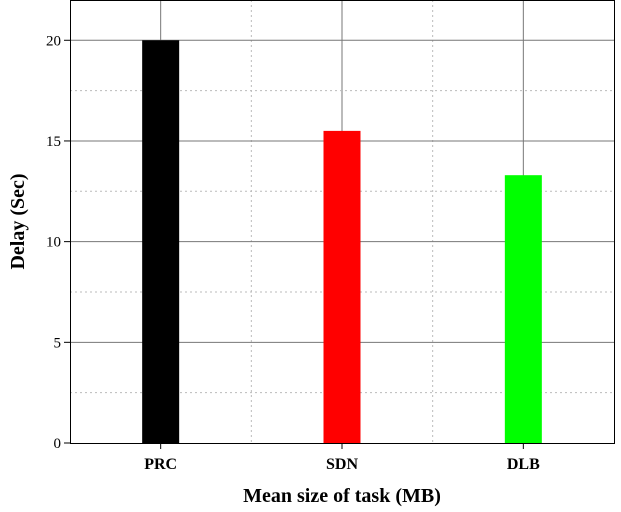 The image size is (621, 512). Describe the element at coordinates (523, 464) in the screenshot. I see `x-tick-label-dlb: DLB` at that location.